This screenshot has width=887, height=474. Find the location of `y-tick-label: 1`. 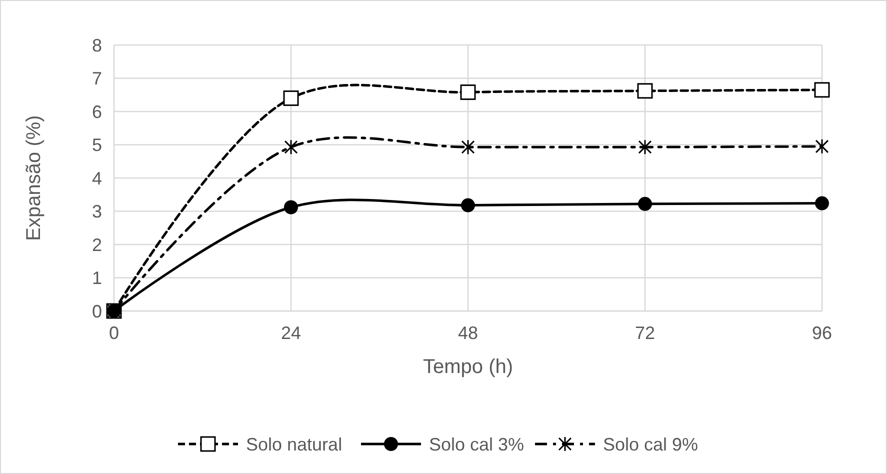

y-tick-label: 1 is located at coordinates (97, 278).